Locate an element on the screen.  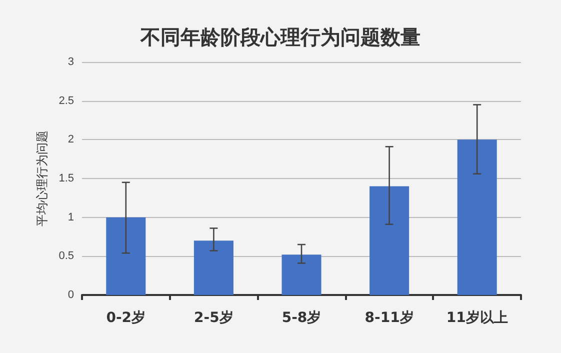
y-tick-label: 3 is located at coordinates (71, 62).